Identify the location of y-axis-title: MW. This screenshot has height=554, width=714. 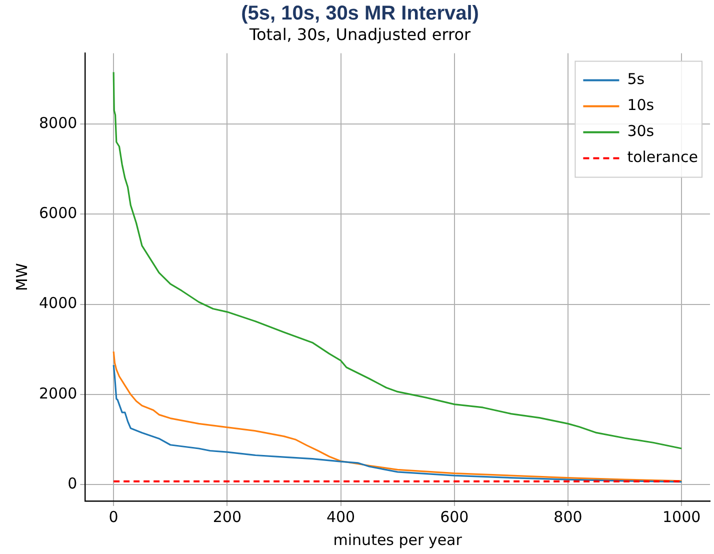
(21, 277).